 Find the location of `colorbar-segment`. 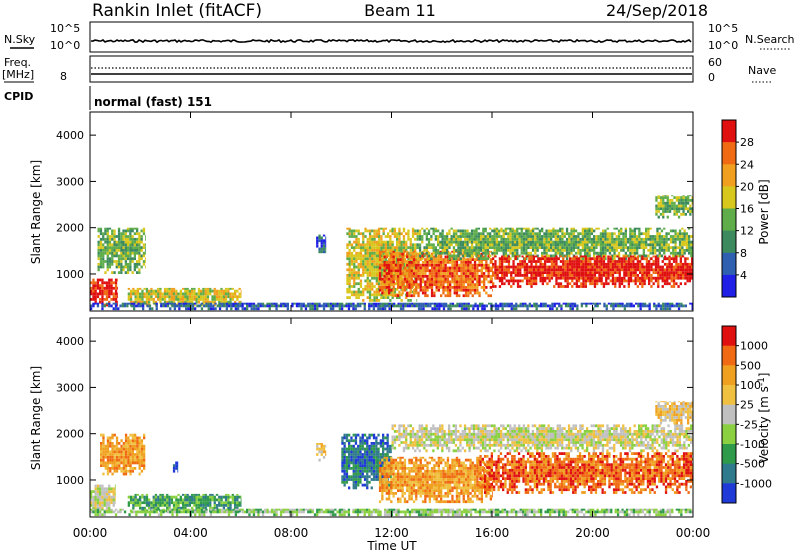

colorbar-segment is located at coordinates (729, 197).